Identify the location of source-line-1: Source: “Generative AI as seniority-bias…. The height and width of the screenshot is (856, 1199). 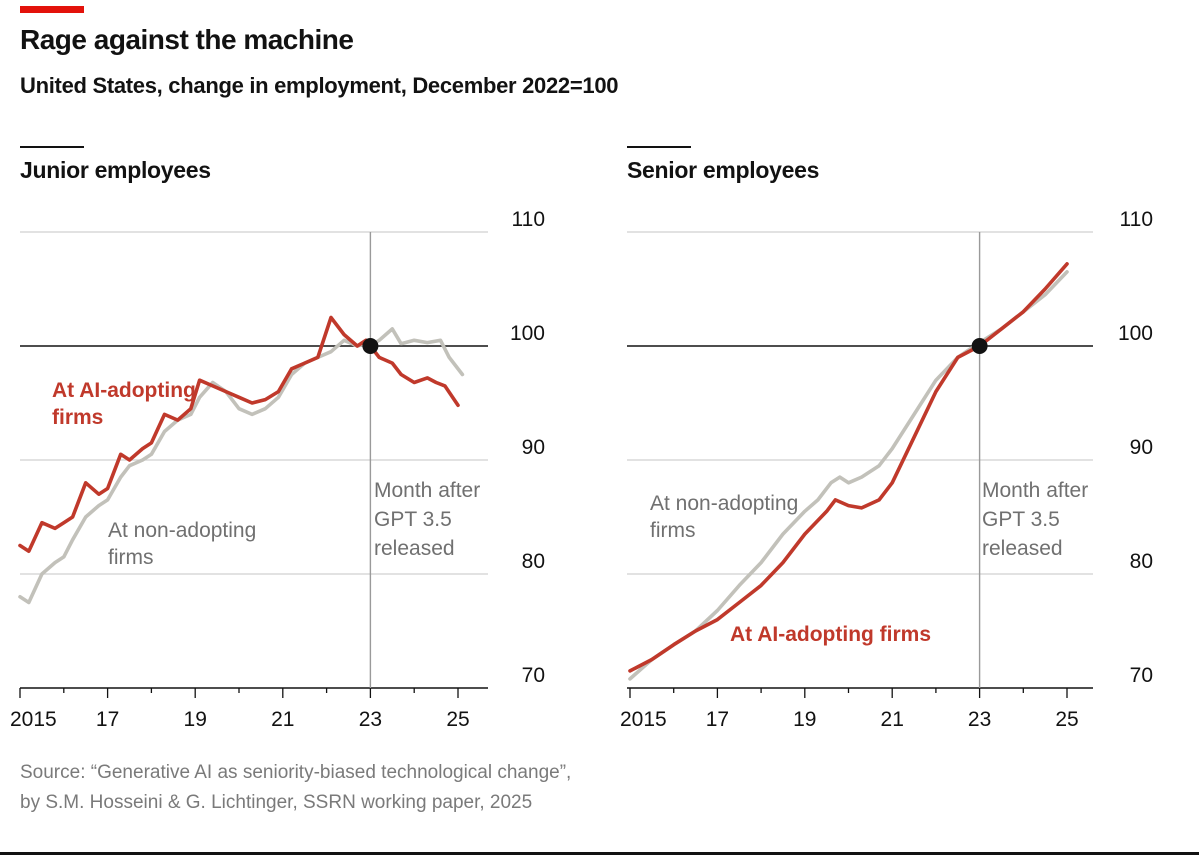
(296, 772).